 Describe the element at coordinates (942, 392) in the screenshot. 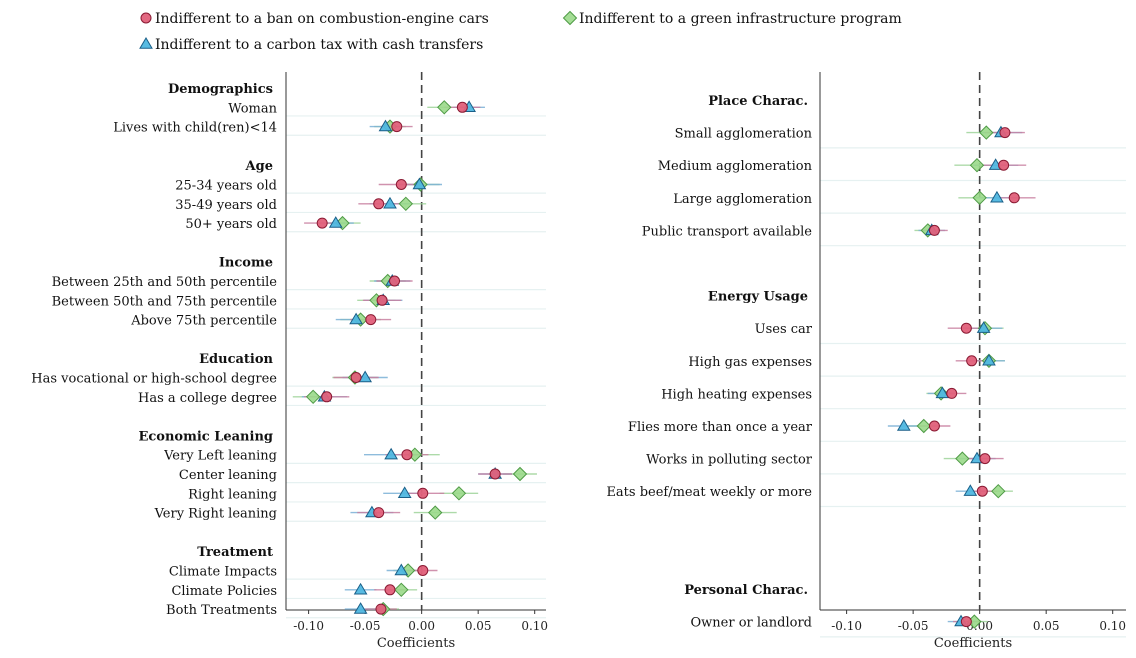

I see `point-tax-high-heating-expenses` at that location.